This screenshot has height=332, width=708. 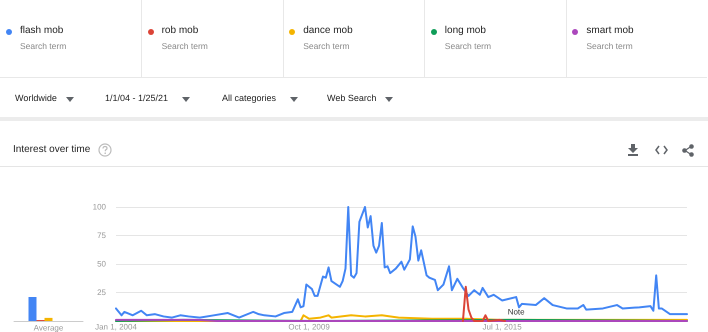 What do you see at coordinates (102, 264) in the screenshot?
I see `y-tick-label: 50` at bounding box center [102, 264].